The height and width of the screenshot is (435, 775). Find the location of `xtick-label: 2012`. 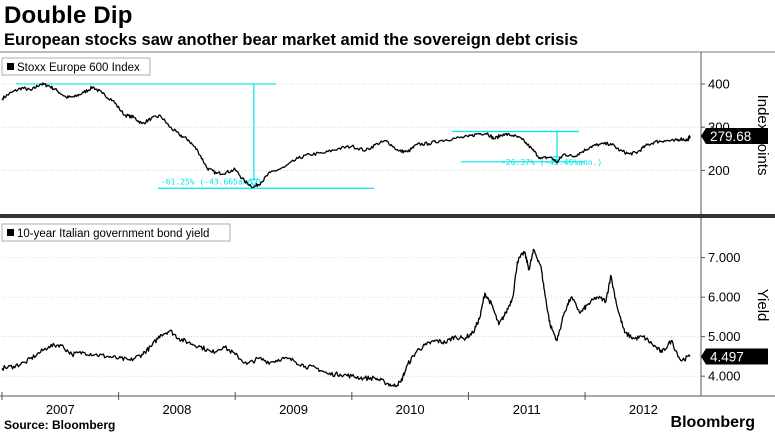

xtick-label: 2012 is located at coordinates (643, 409).